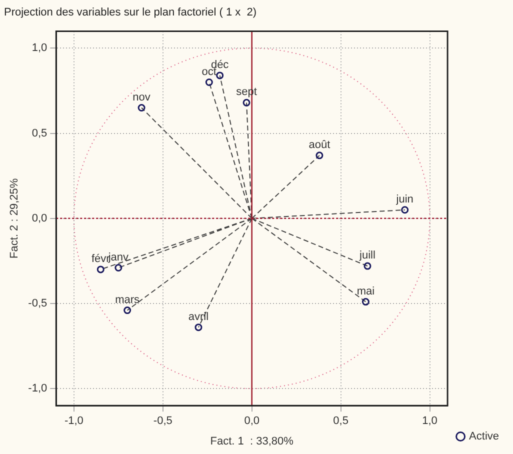 This screenshot has height=454, width=513. I want to click on y-tick-label: 0,0, so click(40, 218).